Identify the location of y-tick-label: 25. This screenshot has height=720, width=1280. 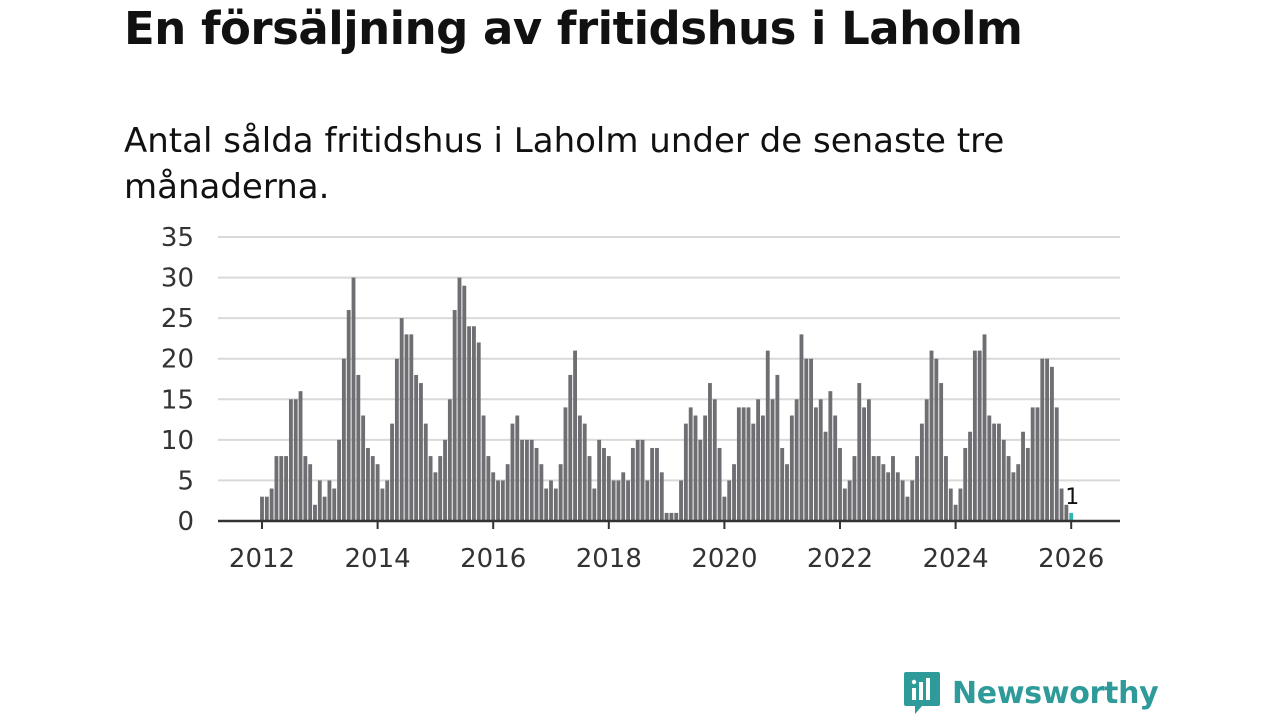
(177, 319).